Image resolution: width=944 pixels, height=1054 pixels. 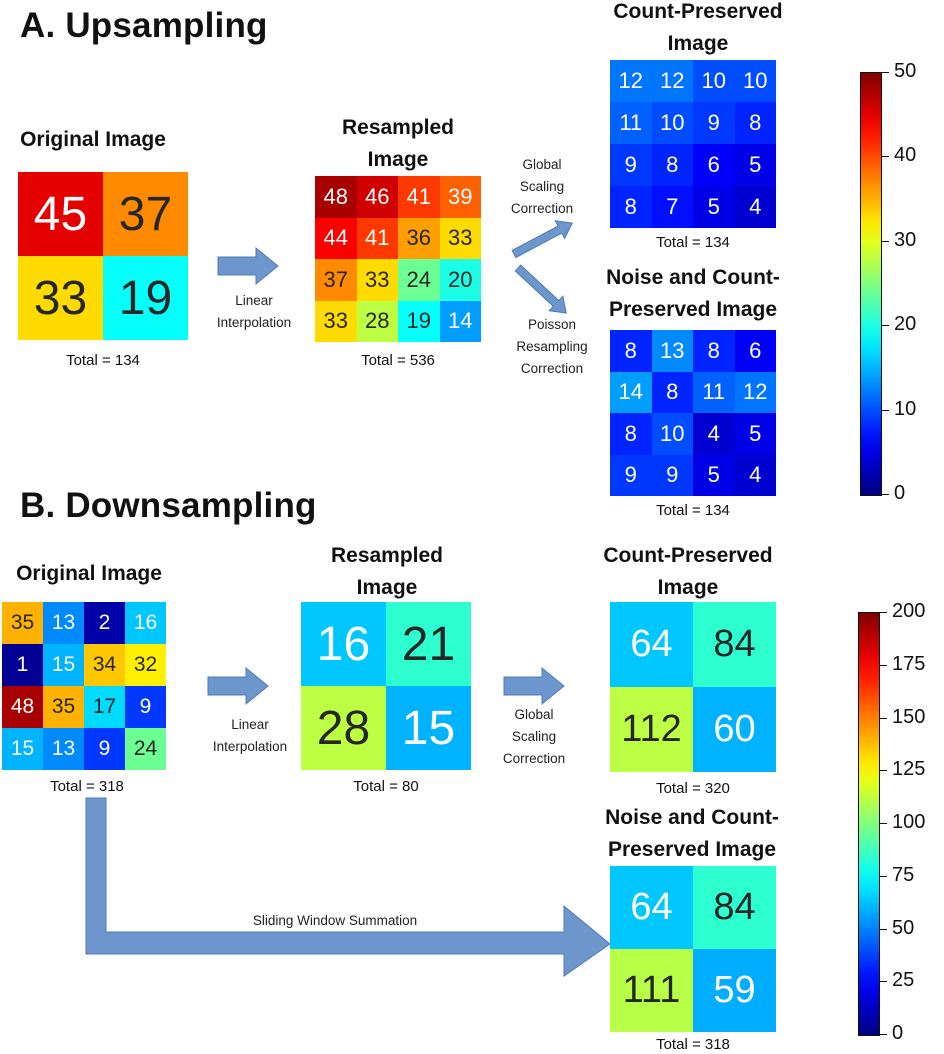 I want to click on a-count-preserved-heatmap: 12 12 10 10 11 10 9 8 9 8 6 5 8 7 5 4, so click(x=693, y=144).